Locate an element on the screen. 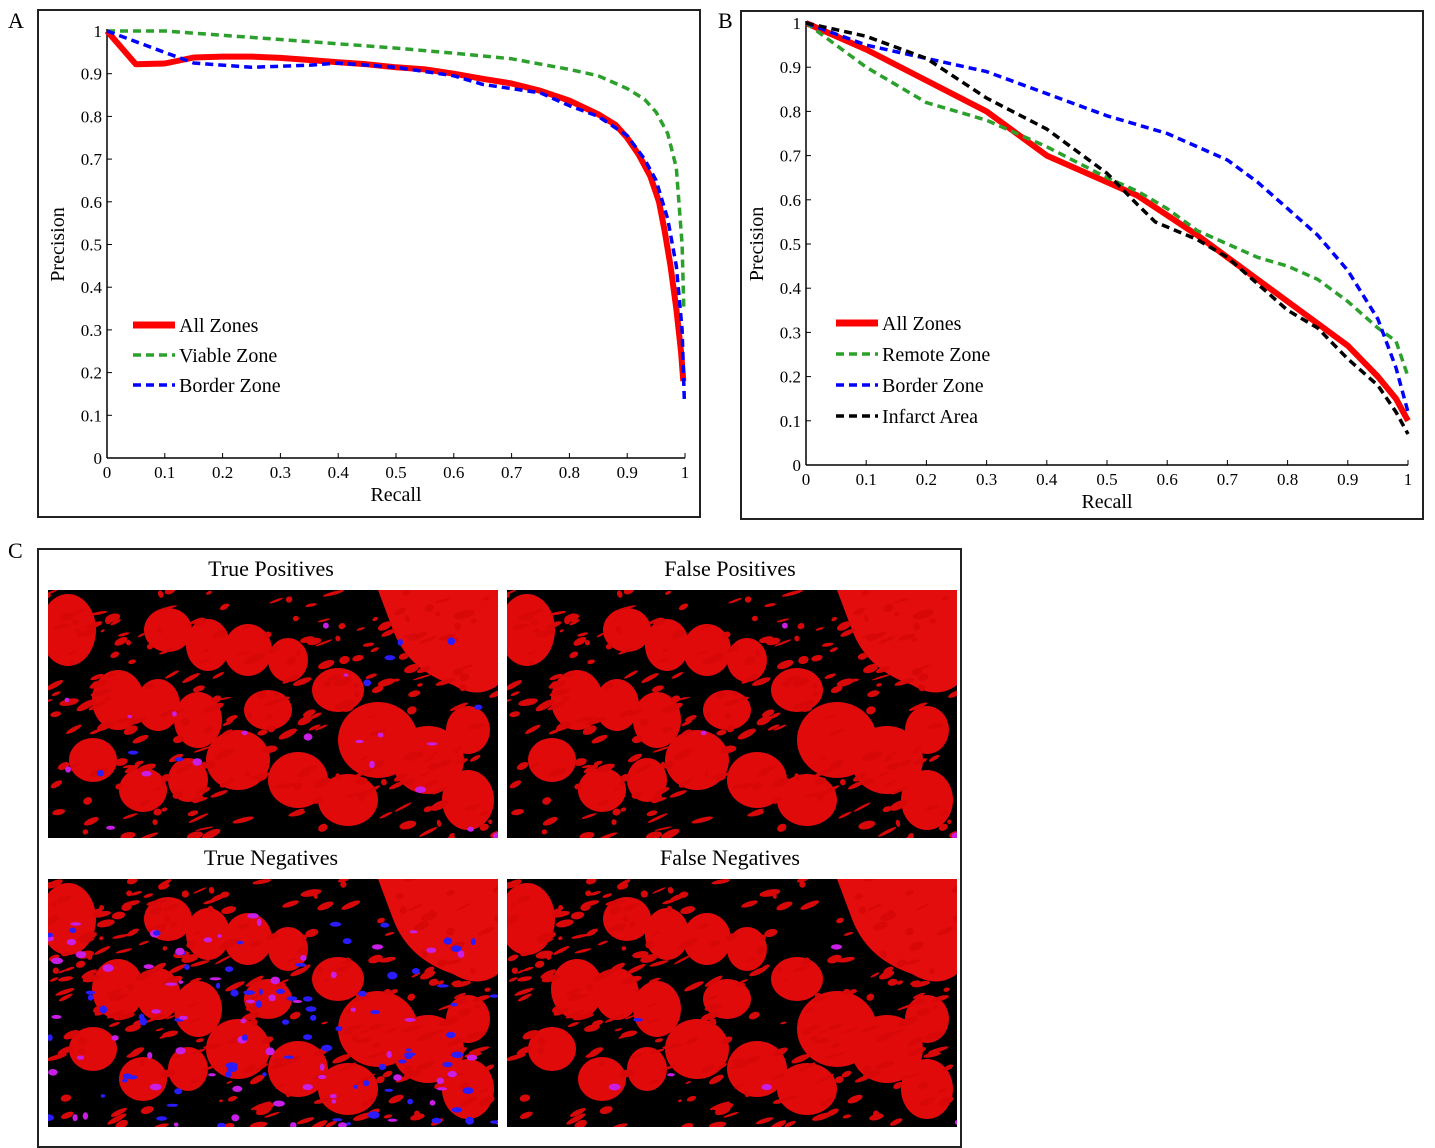 The height and width of the screenshot is (1148, 1435). image-title-false-positives: False Positives is located at coordinates (730, 568).